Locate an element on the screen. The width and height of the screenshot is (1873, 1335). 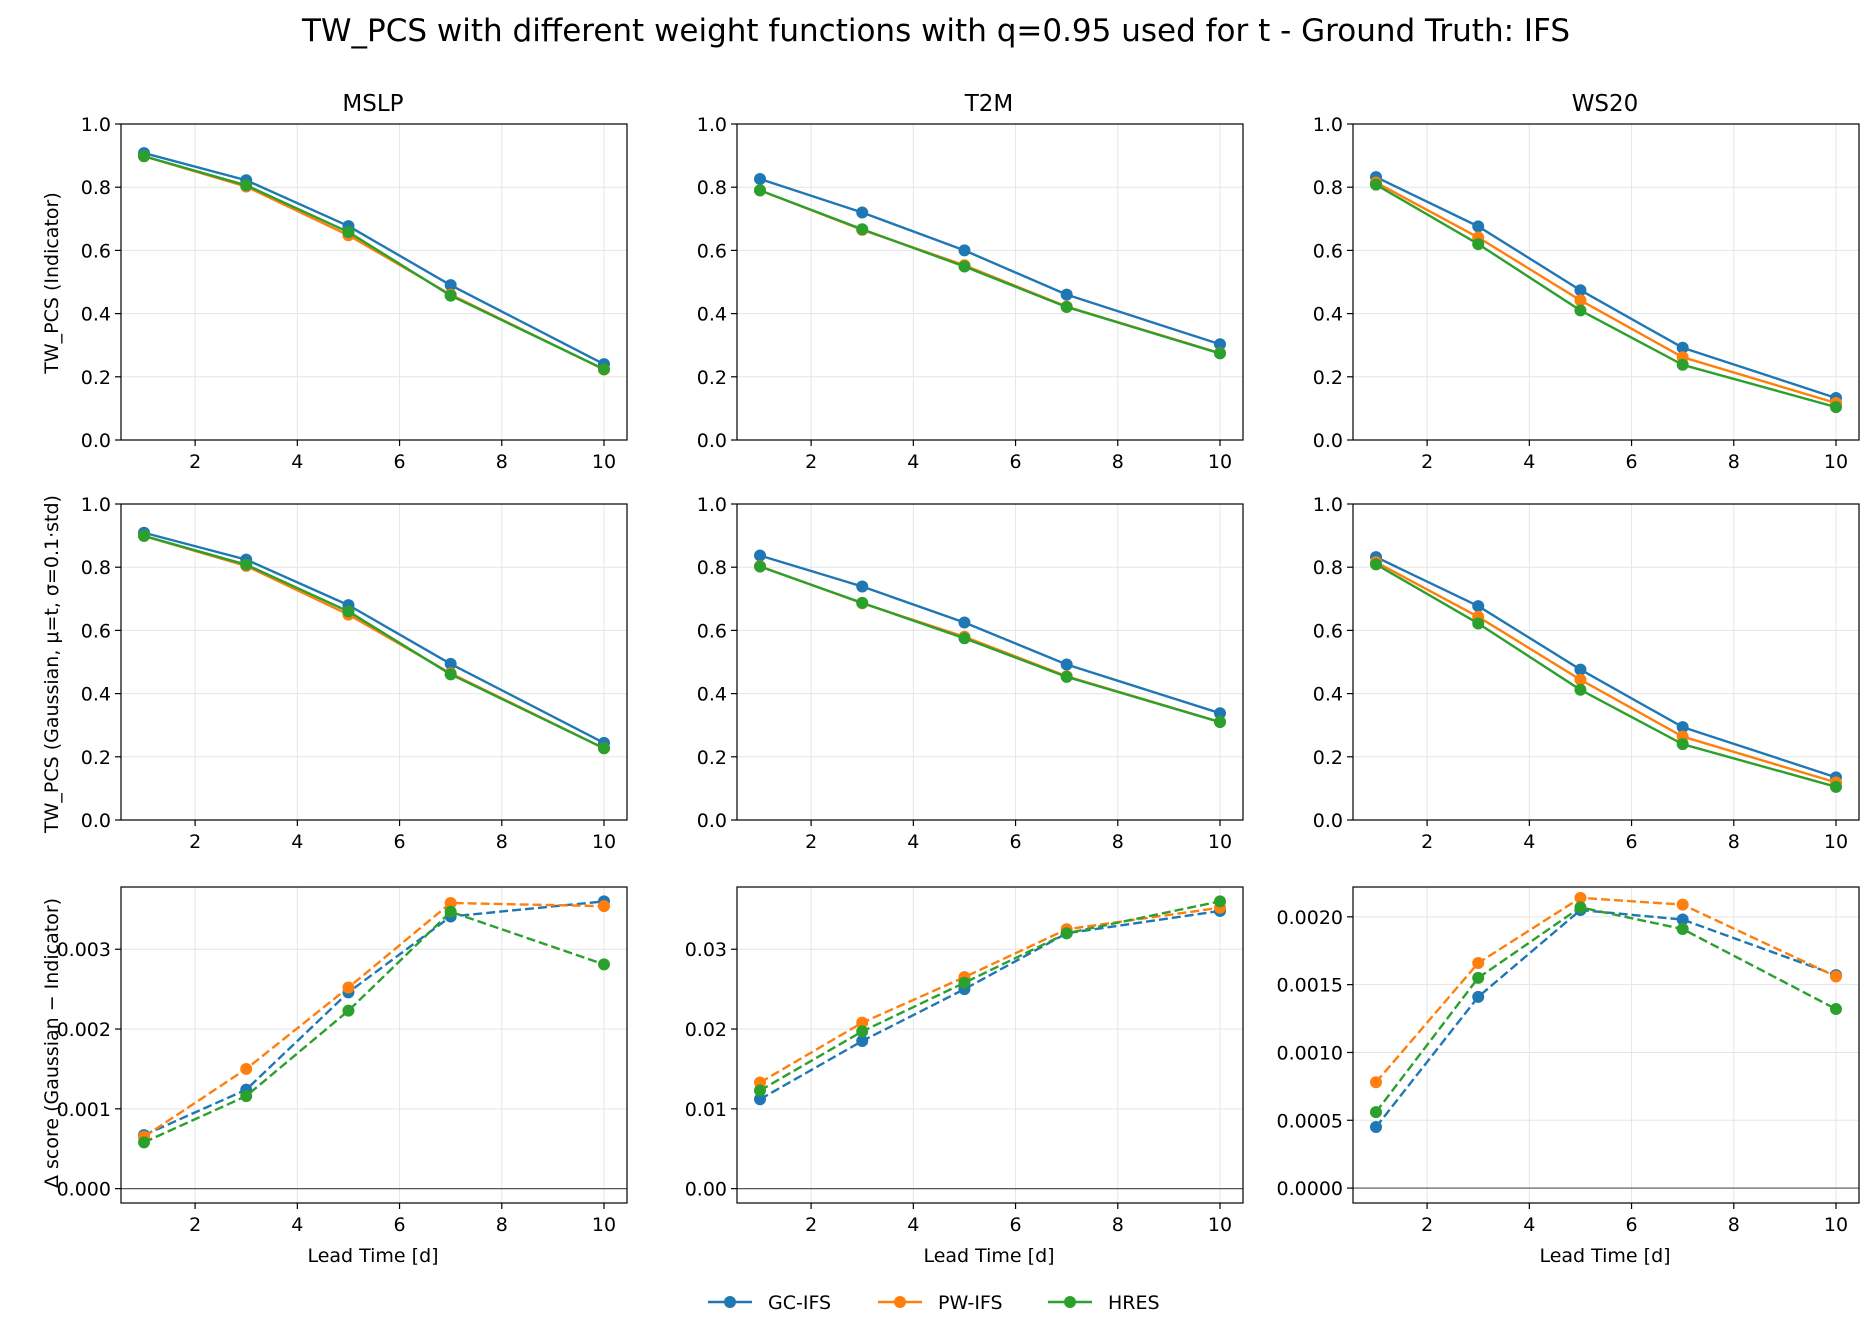
column-title-t2m: T2M is located at coordinates (989, 104).